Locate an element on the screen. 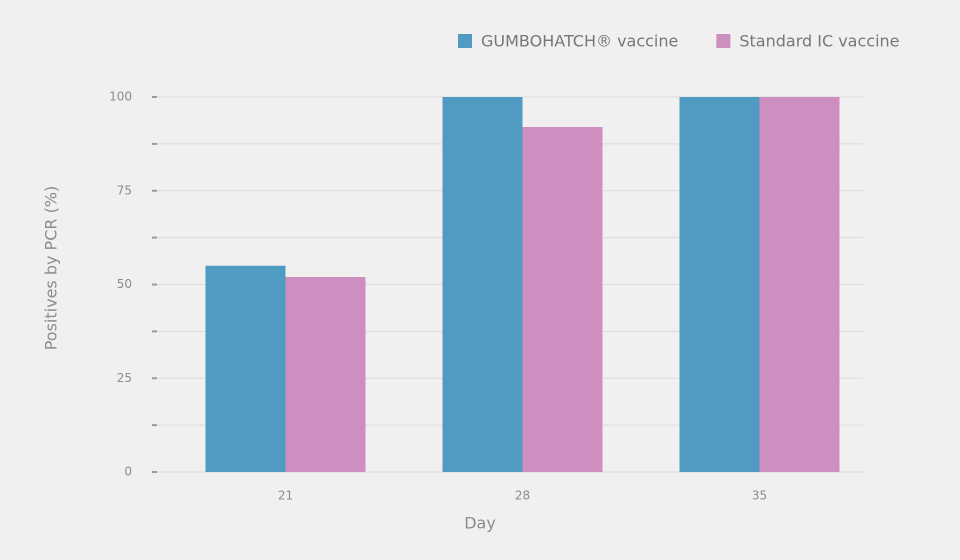  y-tick-label: 50 is located at coordinates (124, 284).